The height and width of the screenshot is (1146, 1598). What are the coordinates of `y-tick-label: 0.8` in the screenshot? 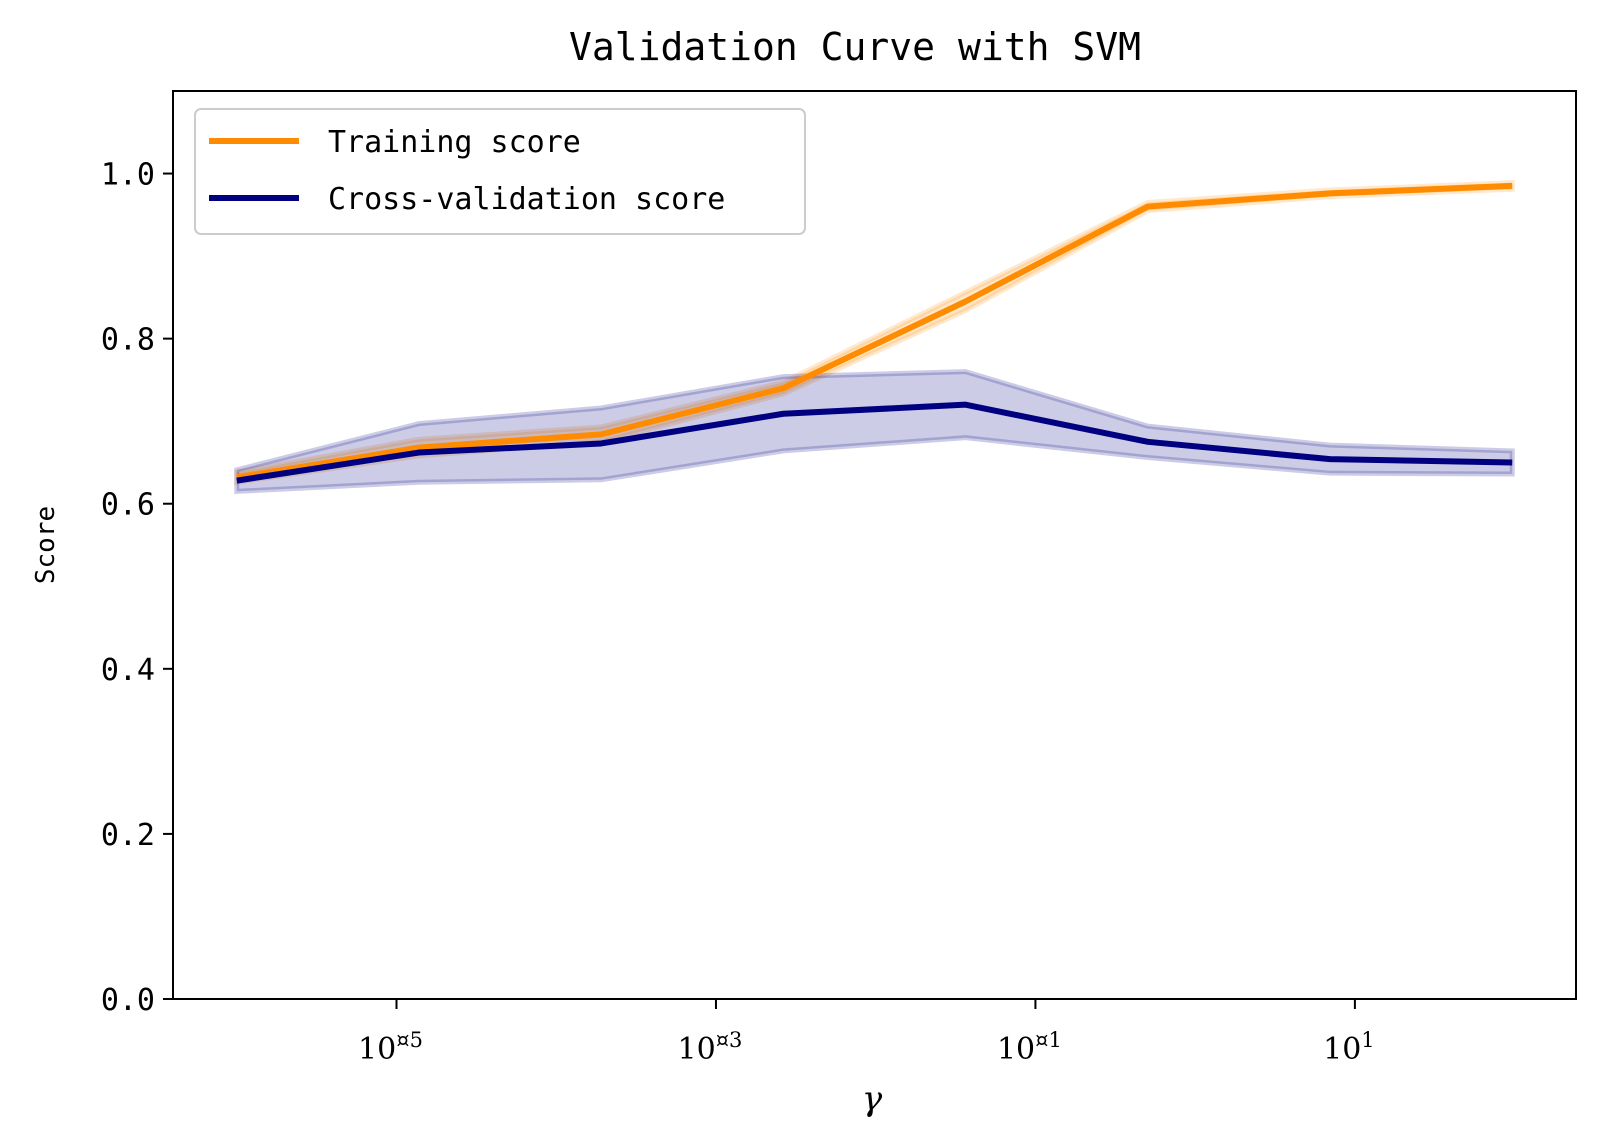 It's located at (128, 340).